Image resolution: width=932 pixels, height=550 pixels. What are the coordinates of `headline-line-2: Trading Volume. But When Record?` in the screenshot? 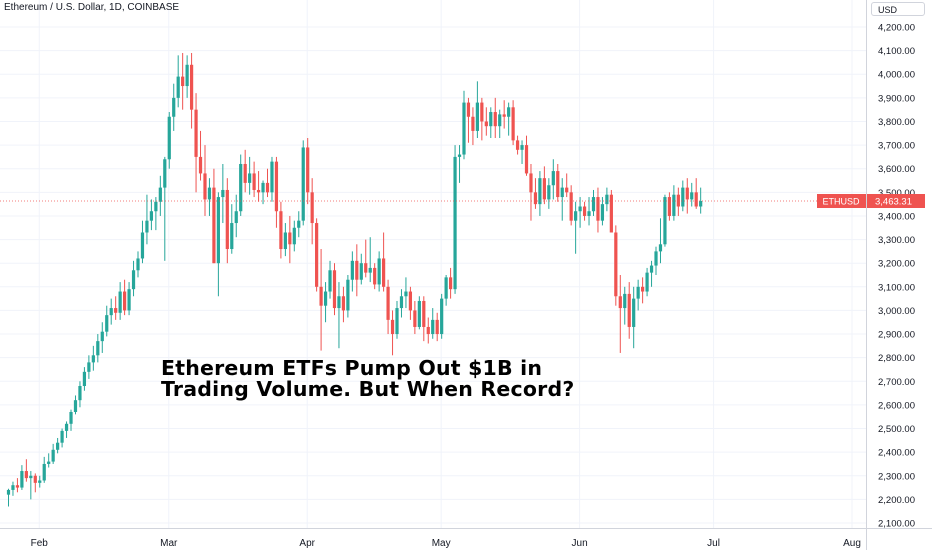 It's located at (368, 389).